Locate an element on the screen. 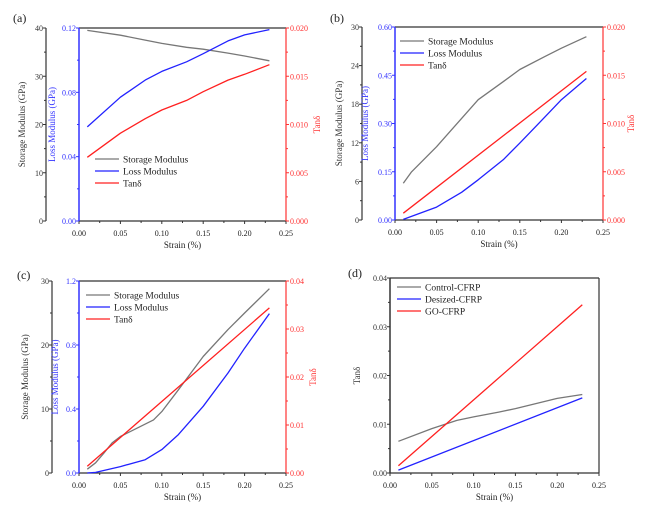 Image resolution: width=654 pixels, height=517 pixels. storage-tick-label: 12 is located at coordinates (355, 143).